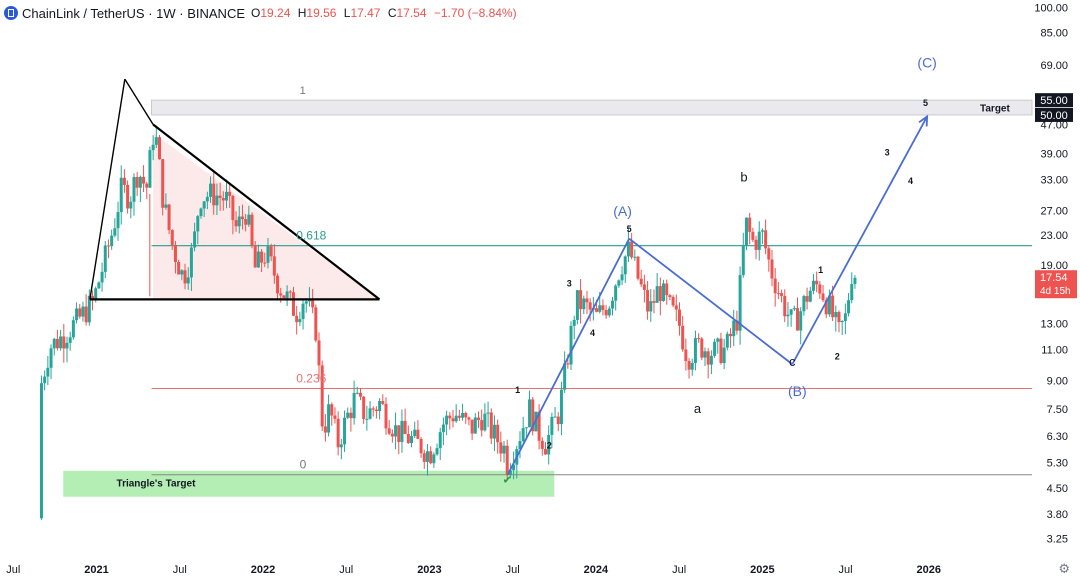 Image resolution: width=1080 pixels, height=581 pixels. Describe the element at coordinates (1054, 154) in the screenshot. I see `y-tick-label: 39.00` at that location.